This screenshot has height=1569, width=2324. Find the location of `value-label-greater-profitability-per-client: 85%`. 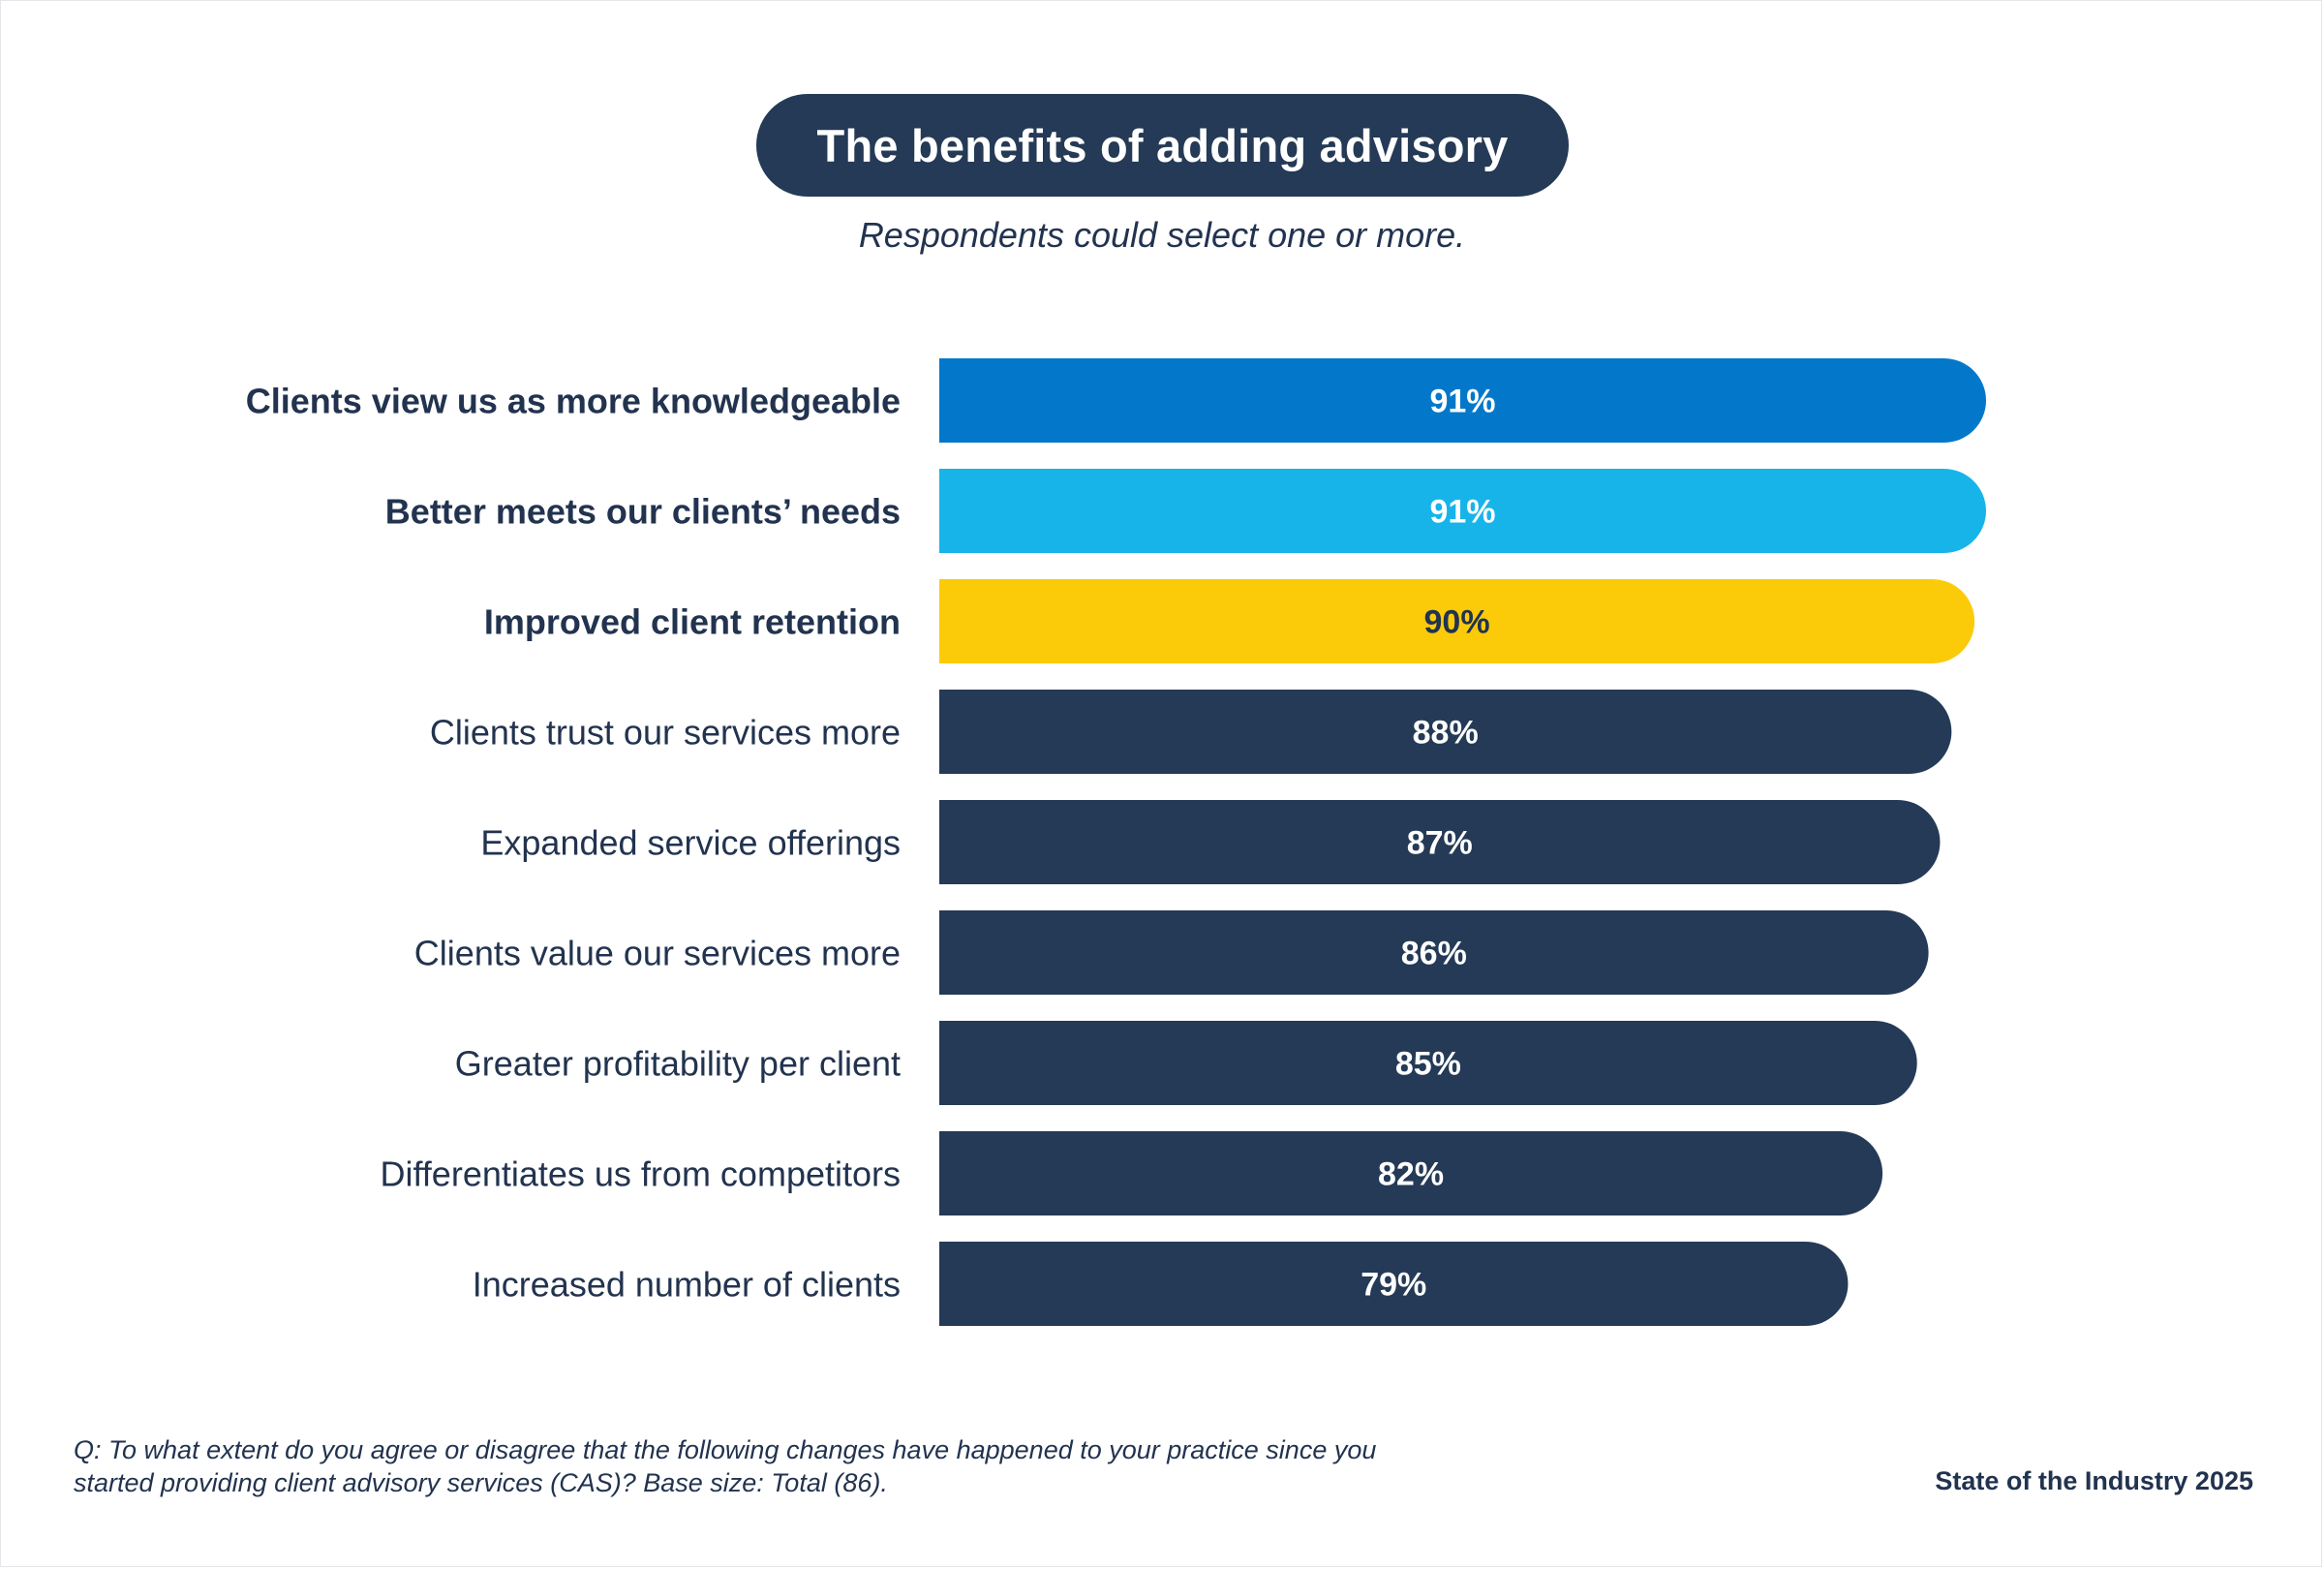

value-label-greater-profitability-per-client: 85% is located at coordinates (1428, 1064).